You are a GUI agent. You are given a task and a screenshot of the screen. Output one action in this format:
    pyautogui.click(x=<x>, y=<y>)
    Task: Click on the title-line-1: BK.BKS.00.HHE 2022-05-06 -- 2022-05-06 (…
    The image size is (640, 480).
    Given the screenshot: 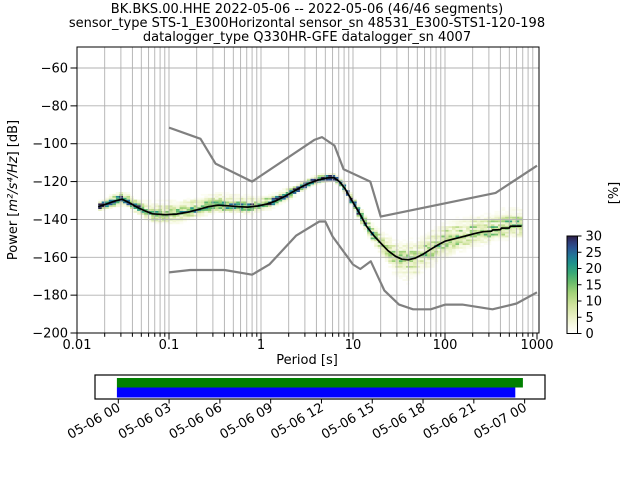 What is the action you would take?
    pyautogui.click(x=307, y=9)
    